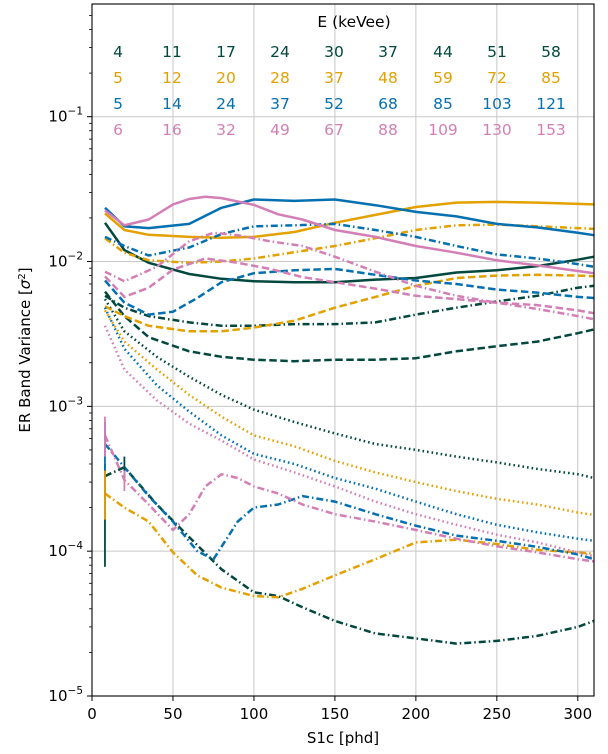  Describe the element at coordinates (57, 696) in the screenshot. I see `y-tick-base-0: 10` at that location.